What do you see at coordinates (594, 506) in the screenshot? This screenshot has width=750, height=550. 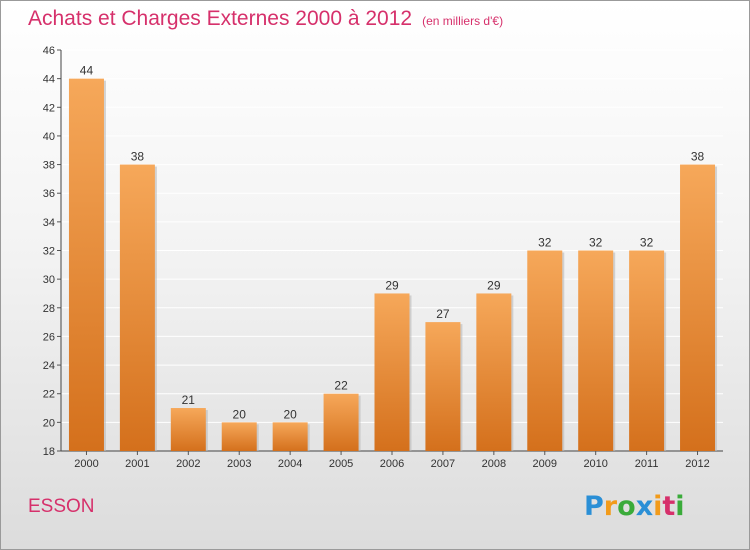 I see `logo-letter: P` at bounding box center [594, 506].